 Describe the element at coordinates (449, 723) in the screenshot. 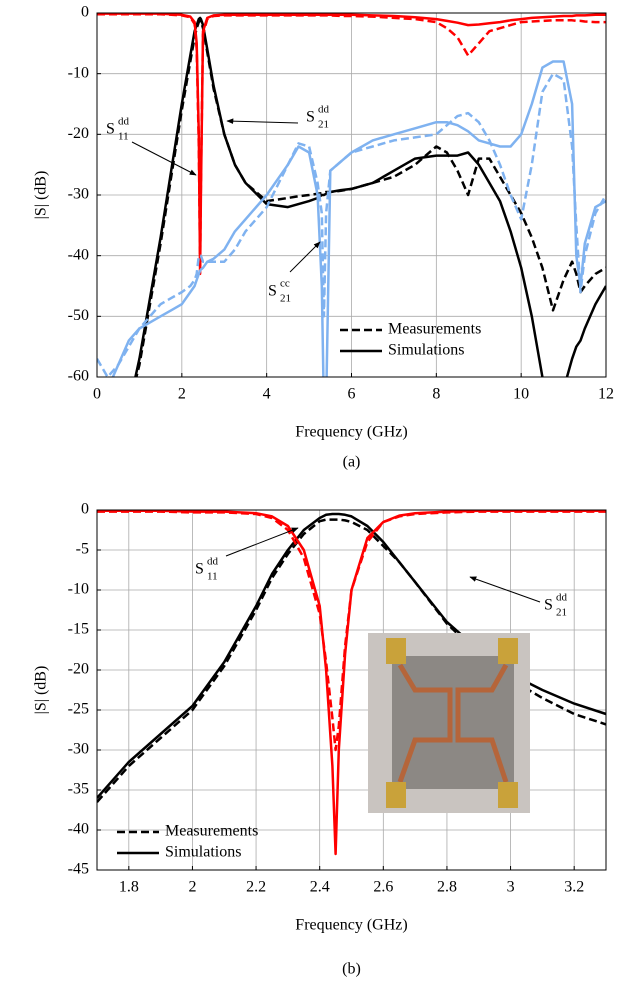

I see `board-photo` at that location.